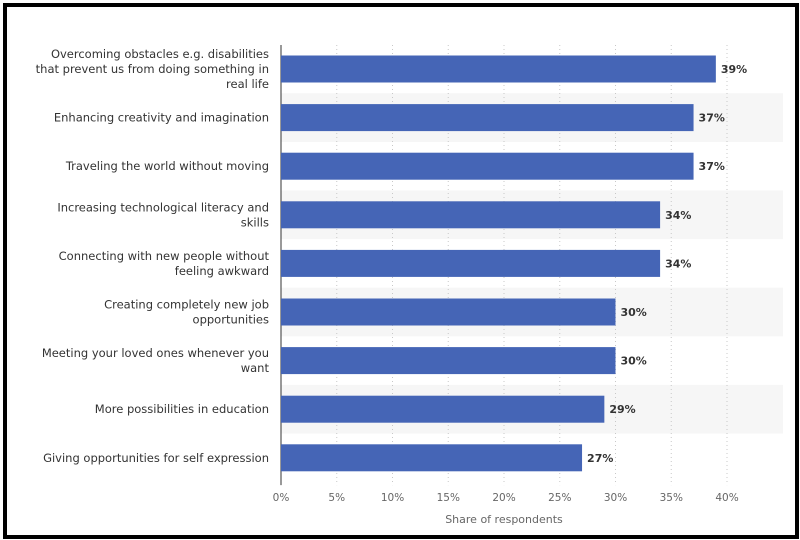 Image resolution: width=800 pixels, height=540 pixels. Describe the element at coordinates (615, 498) in the screenshot. I see `x-tick-label: 30%` at that location.